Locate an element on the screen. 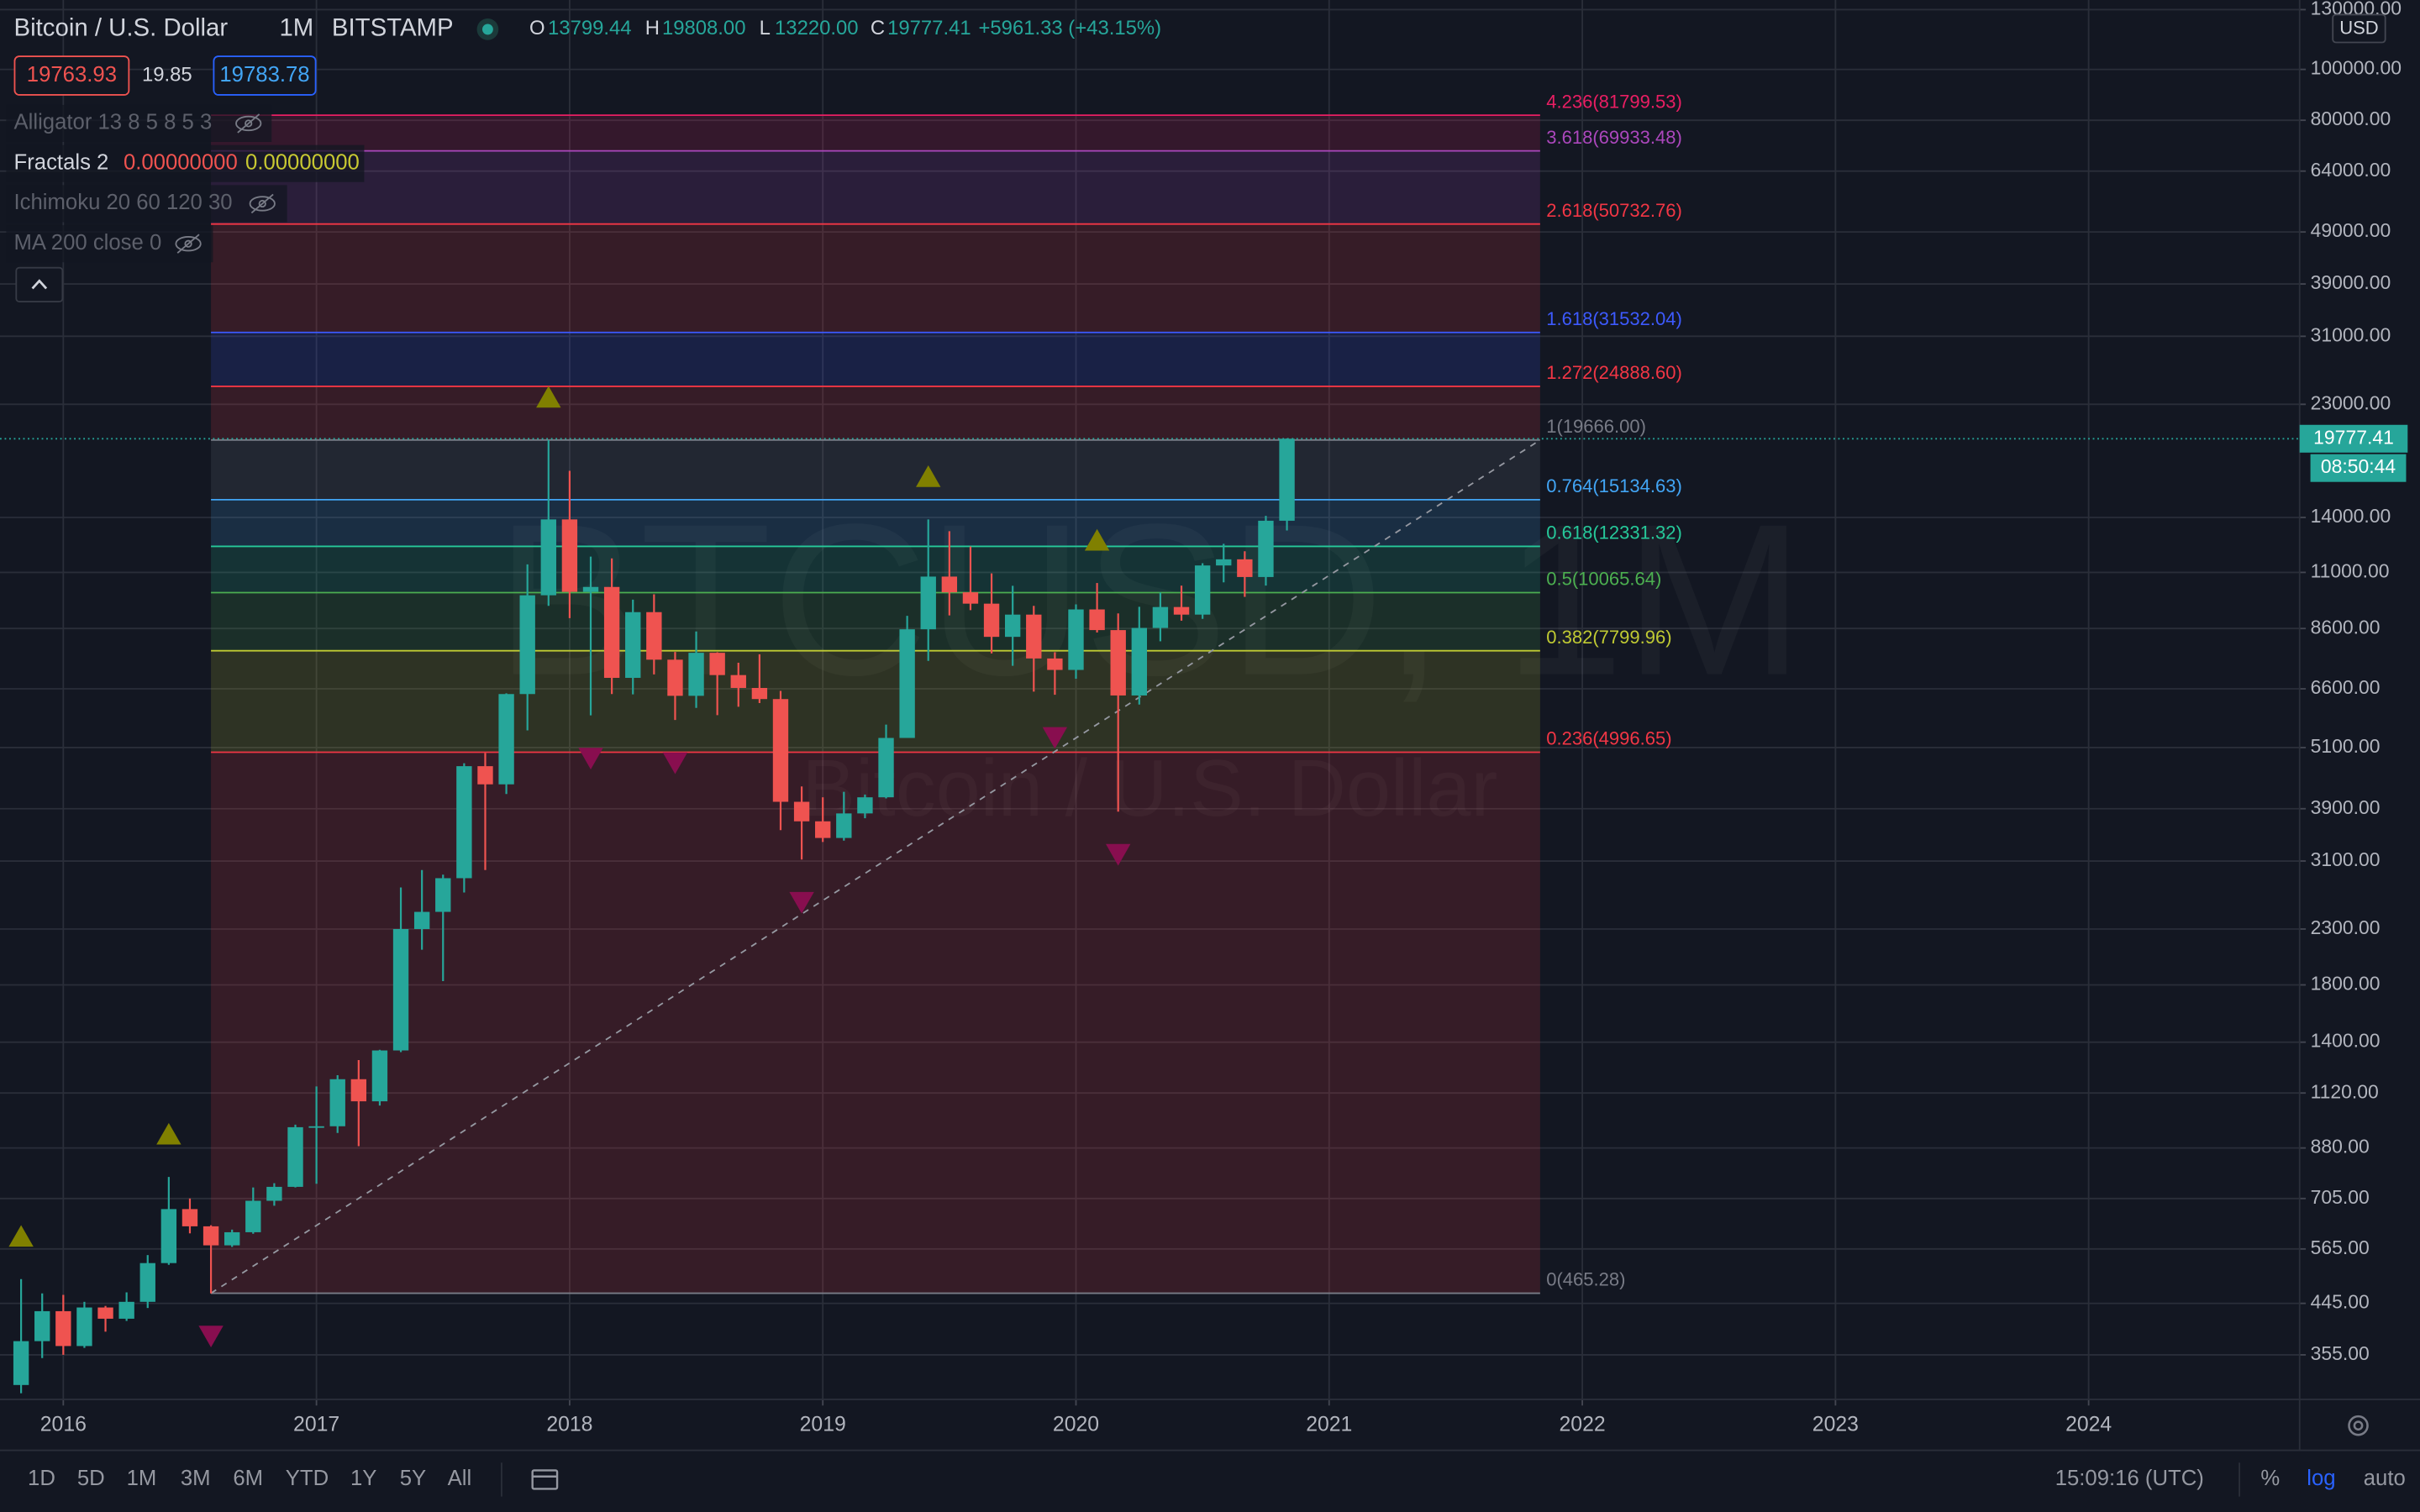 This screenshot has height=1512, width=2420. buy-price: 19783.78 is located at coordinates (264, 75).